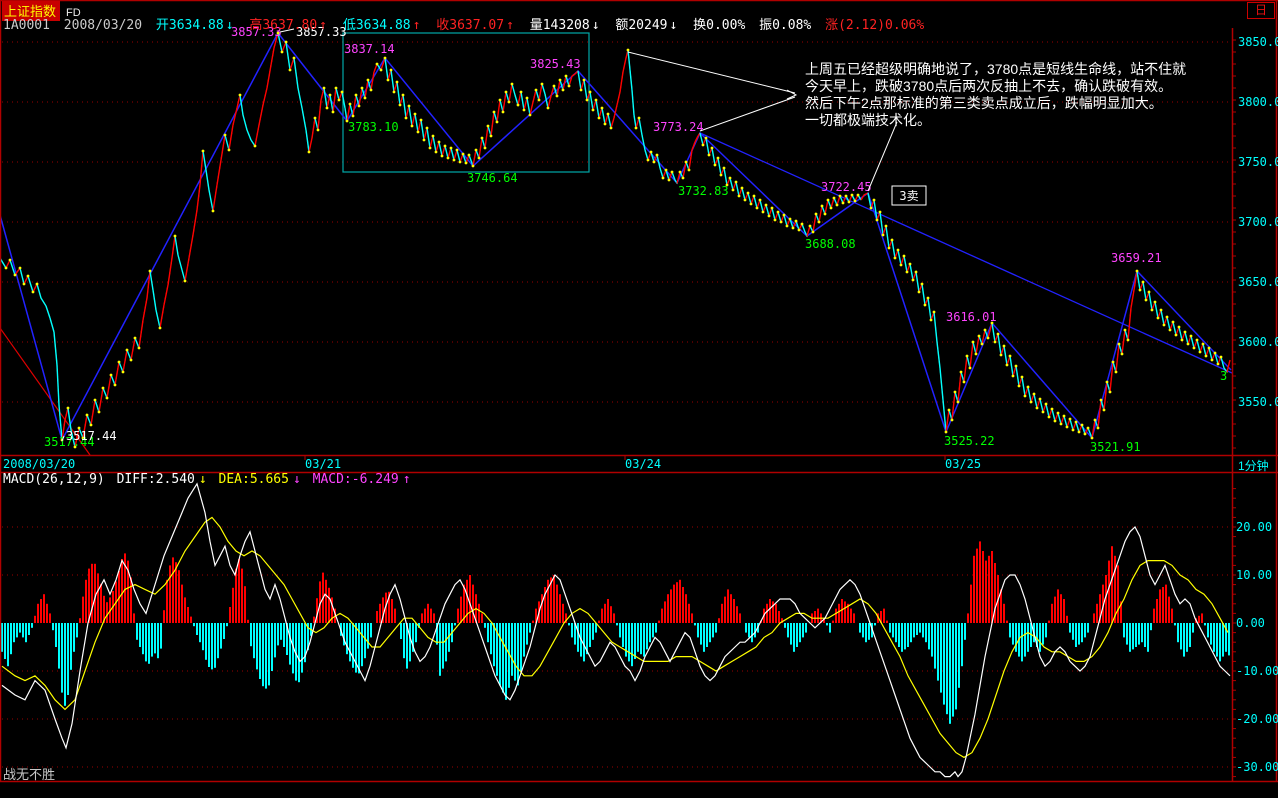  Describe the element at coordinates (703, 191) in the screenshot. I see `svg-text: 3732.83` at that location.